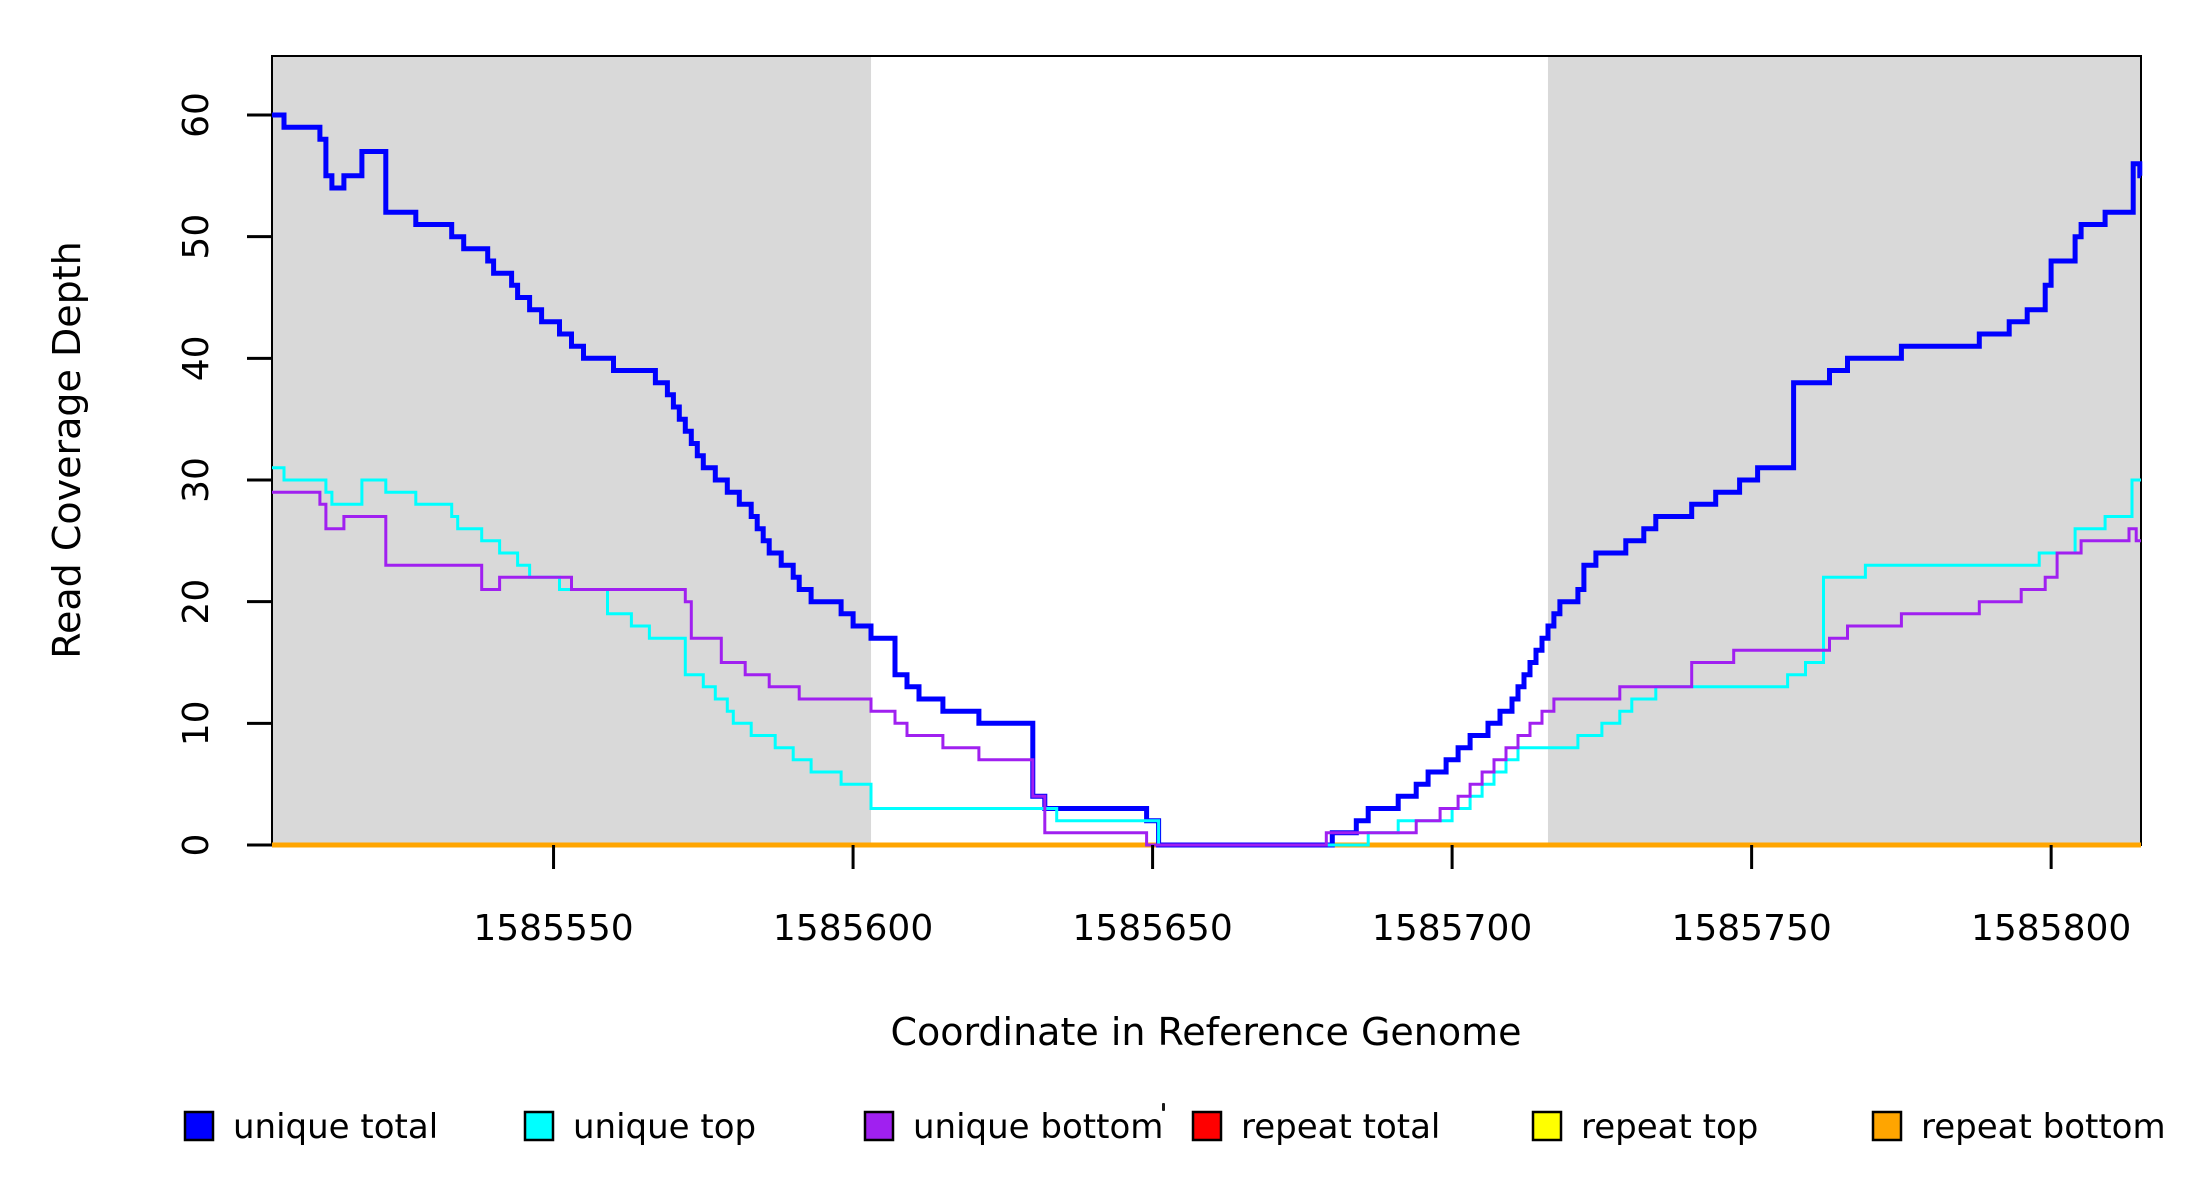 Image resolution: width=2200 pixels, height=1200 pixels. I want to click on y-tick-label: 30, so click(196, 480).